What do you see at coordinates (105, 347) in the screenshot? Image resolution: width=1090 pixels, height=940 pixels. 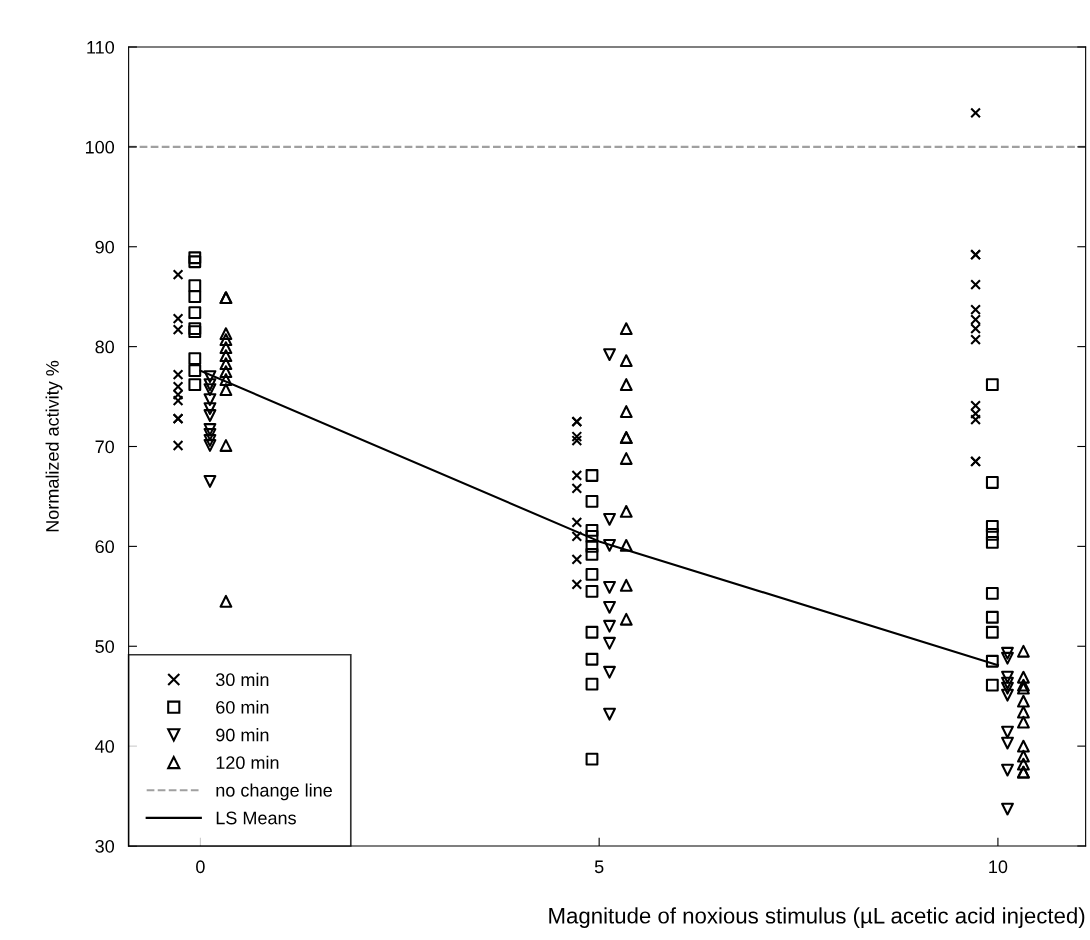 I see `y-tick-label: 80` at bounding box center [105, 347].